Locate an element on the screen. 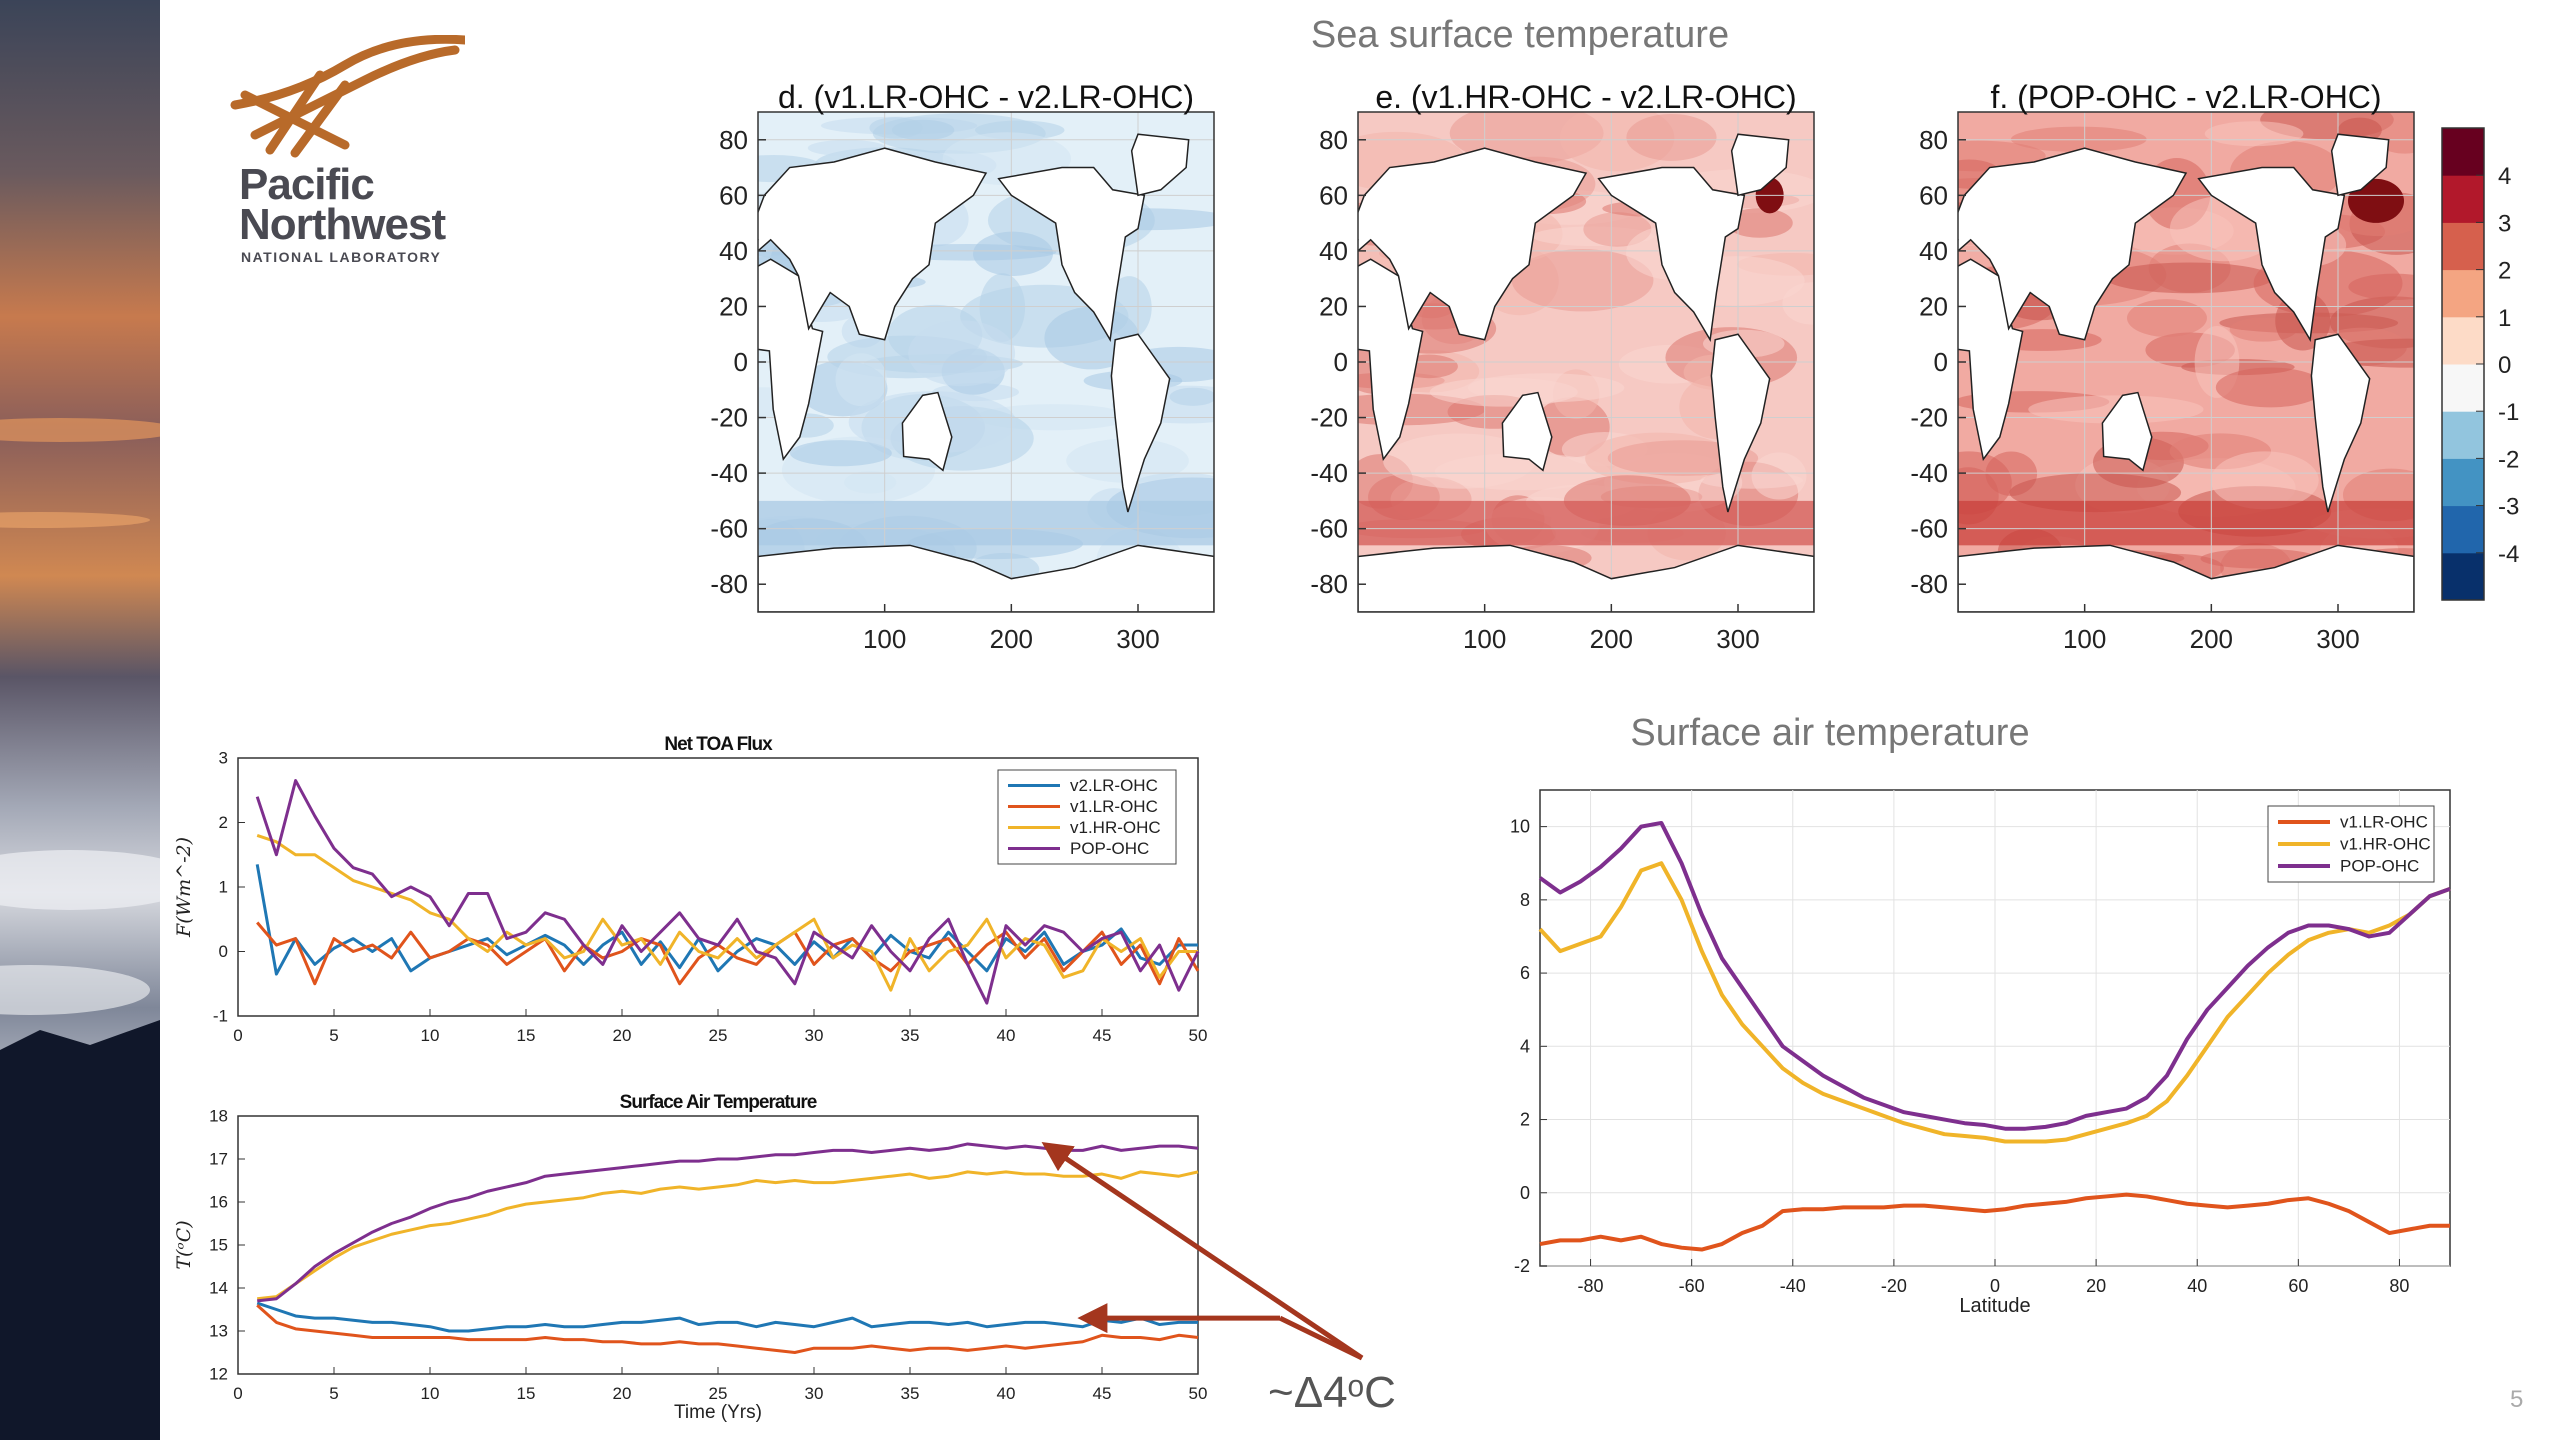 This screenshot has height=1440, width=2560. colorbar-tick-label: -4 is located at coordinates (2508, 554).